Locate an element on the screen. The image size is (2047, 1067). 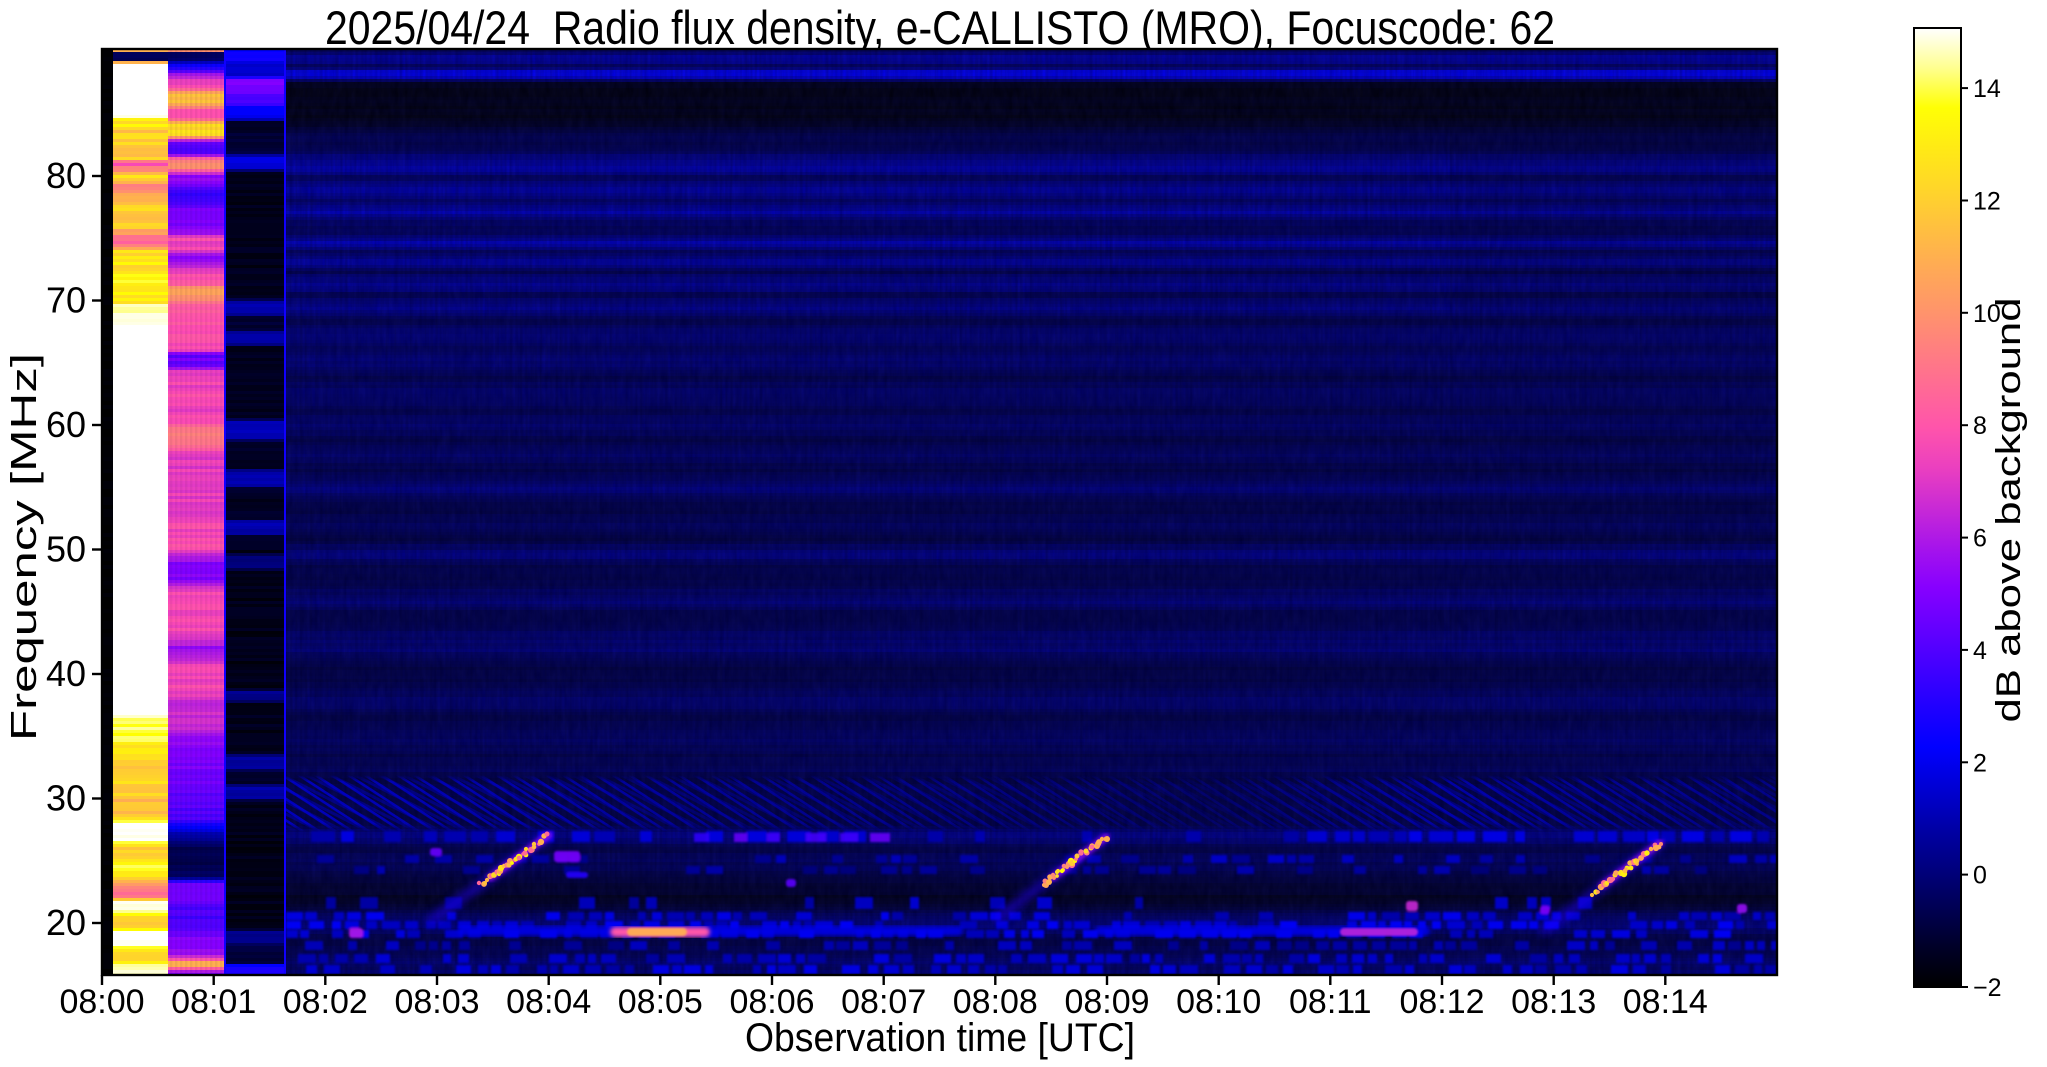
svg-text: 14 is located at coordinates (1987, 89).